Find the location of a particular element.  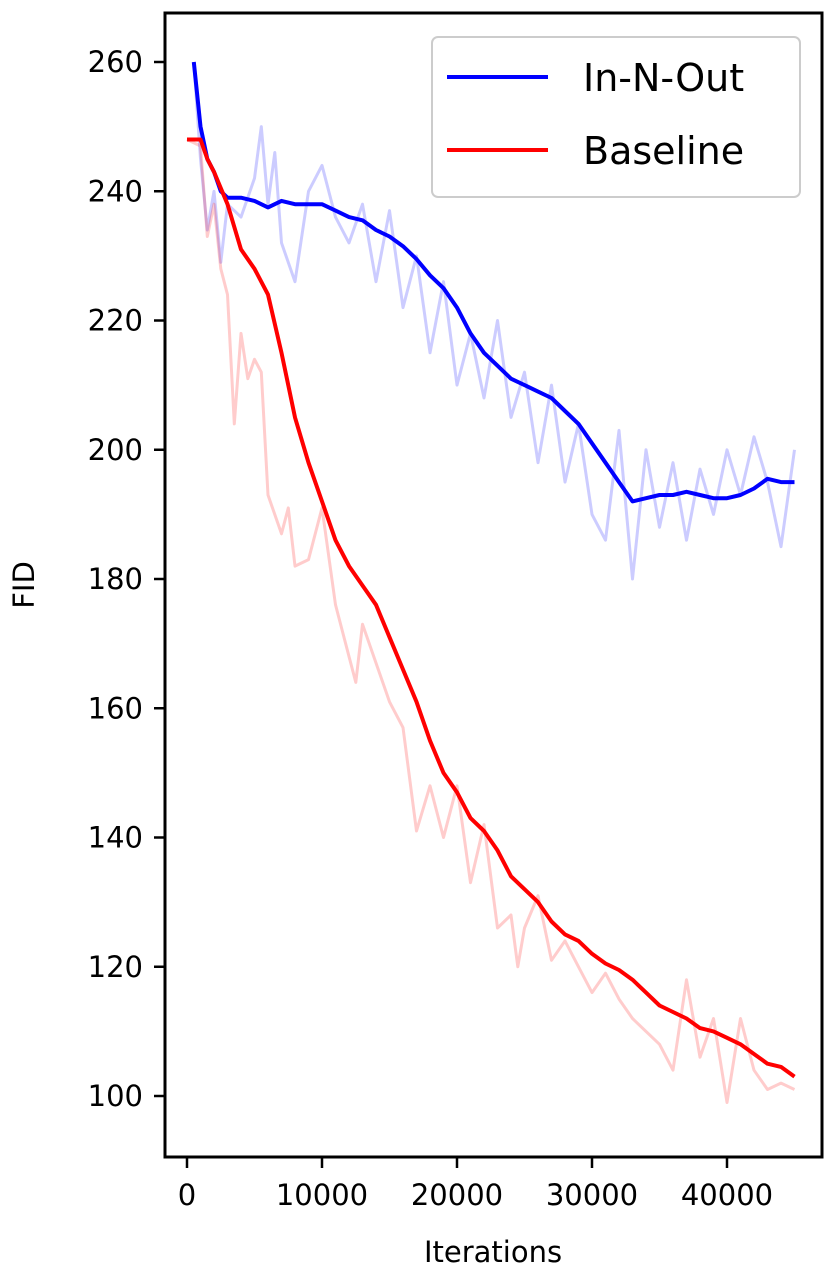

x-axis-label: Iterations is located at coordinates (493, 1252).